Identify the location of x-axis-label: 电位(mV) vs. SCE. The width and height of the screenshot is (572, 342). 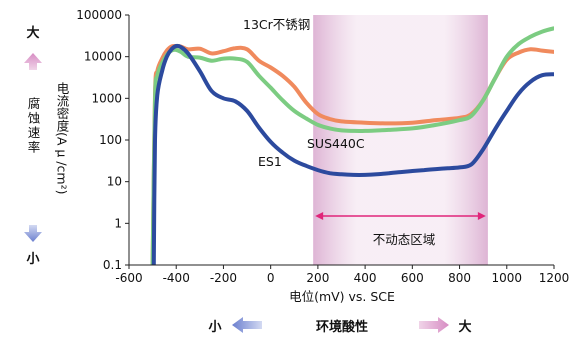
(342, 296).